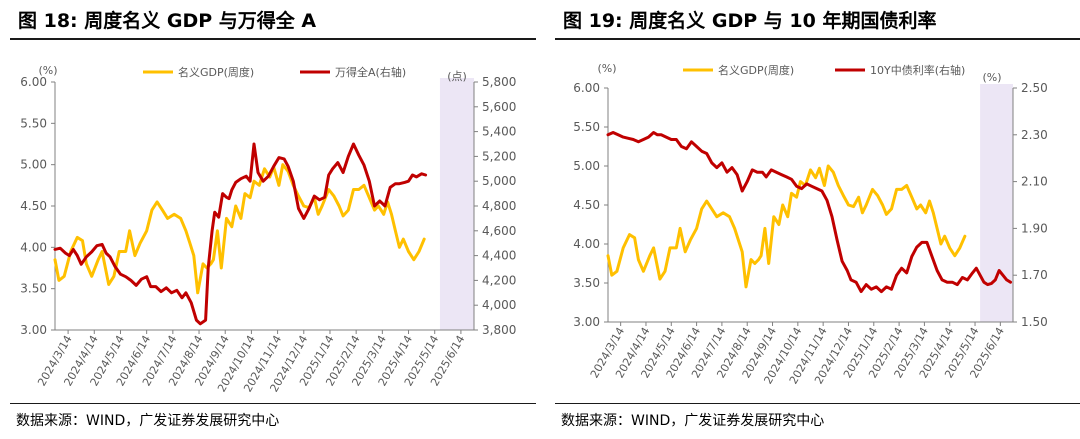 The height and width of the screenshot is (439, 1080). I want to click on right-tick-label: 2.30, so click(1034, 135).